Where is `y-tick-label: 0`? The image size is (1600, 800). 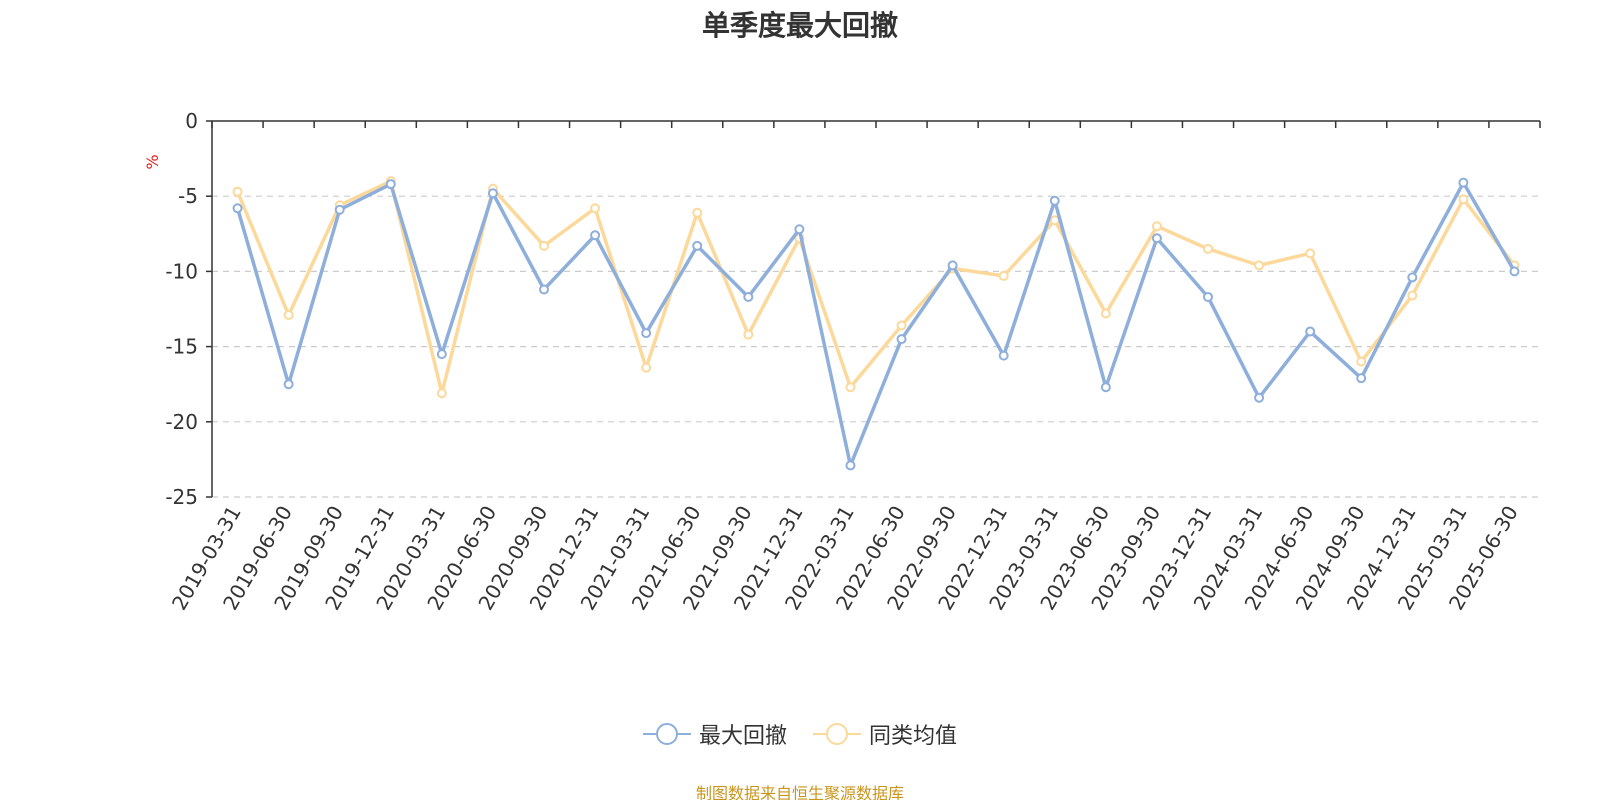
y-tick-label: 0 is located at coordinates (191, 121).